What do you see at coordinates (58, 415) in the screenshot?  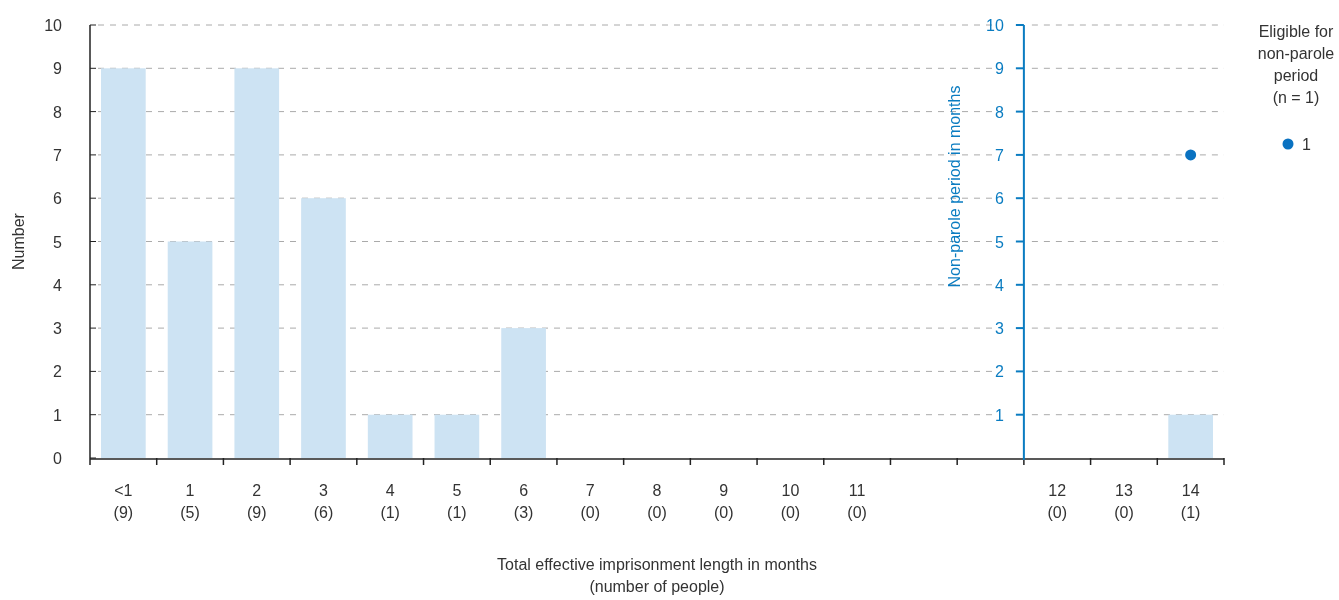 I see `y-tick-label: 1` at bounding box center [58, 415].